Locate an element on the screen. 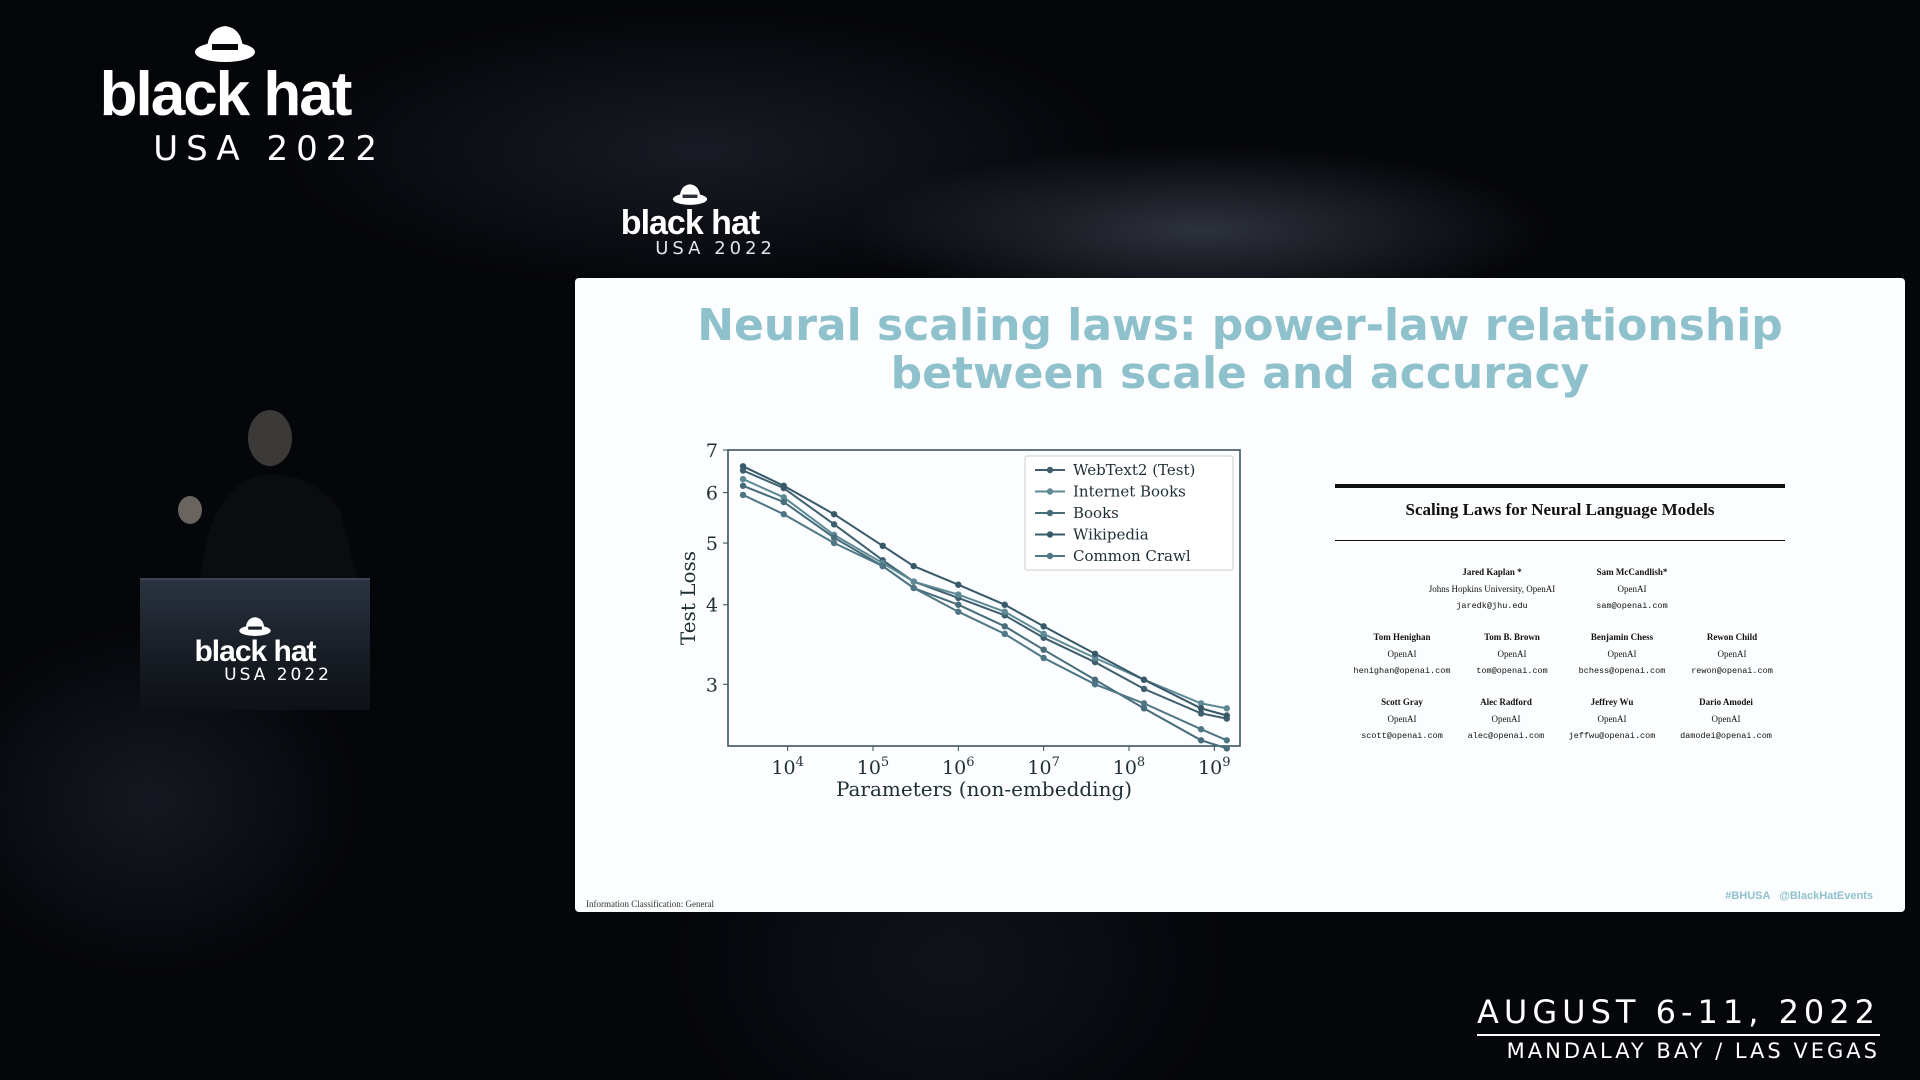  author-entry: Jeffrey Wu OpenAI jeffwu@openai.com is located at coordinates (1612, 719).